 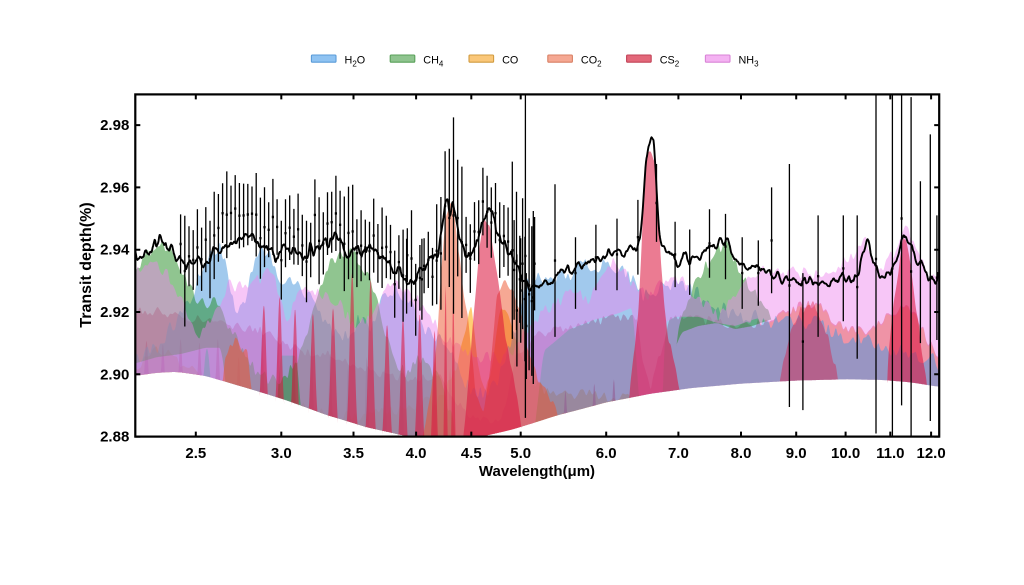 What do you see at coordinates (114, 125) in the screenshot?
I see `svg-text: 2.98` at bounding box center [114, 125].